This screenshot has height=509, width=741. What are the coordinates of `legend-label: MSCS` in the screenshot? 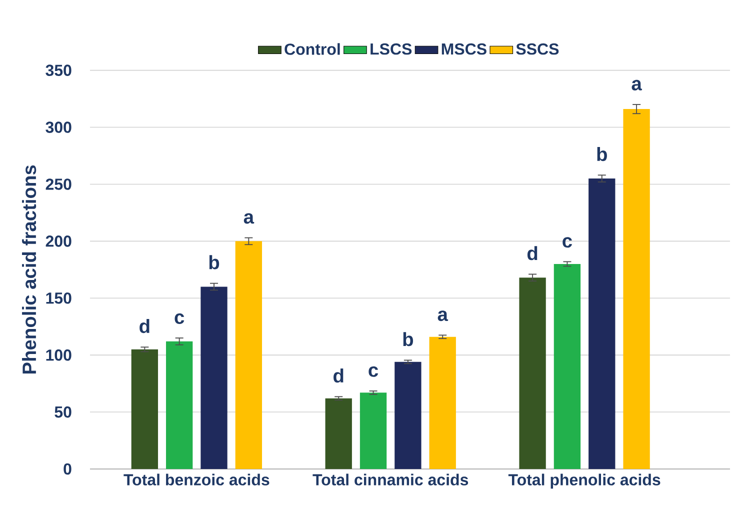 It's located at (464, 49).